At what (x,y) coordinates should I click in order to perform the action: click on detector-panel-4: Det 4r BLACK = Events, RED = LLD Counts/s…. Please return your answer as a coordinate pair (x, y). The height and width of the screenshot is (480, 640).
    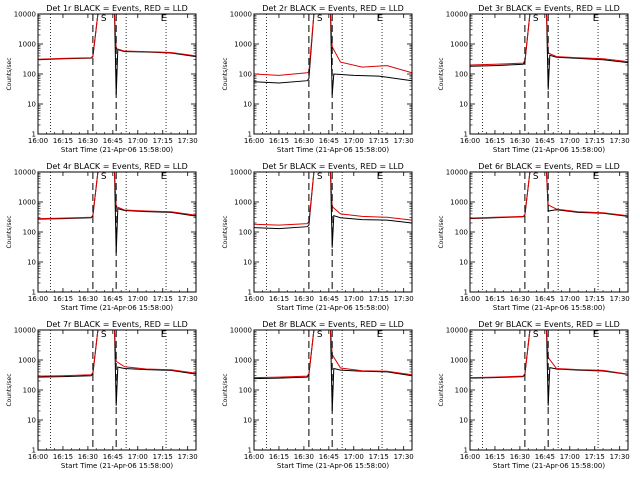
    Looking at the image, I should click on (102, 237).